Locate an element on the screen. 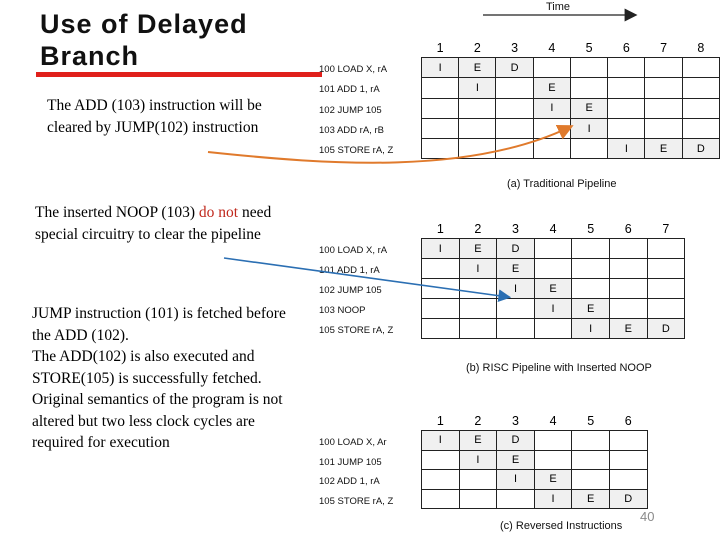 The image size is (720, 540). arrow-blue is located at coordinates (367, 280).